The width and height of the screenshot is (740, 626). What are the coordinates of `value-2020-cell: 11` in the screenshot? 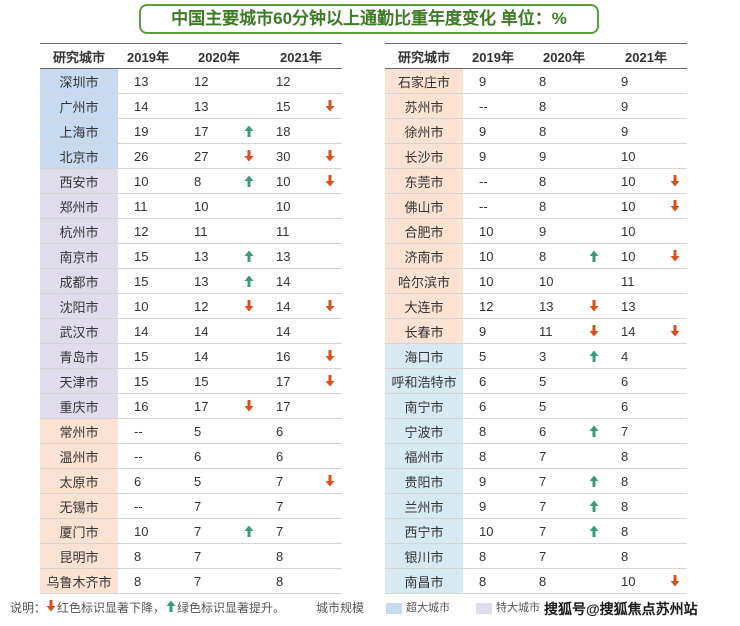 It's located at (208, 231).